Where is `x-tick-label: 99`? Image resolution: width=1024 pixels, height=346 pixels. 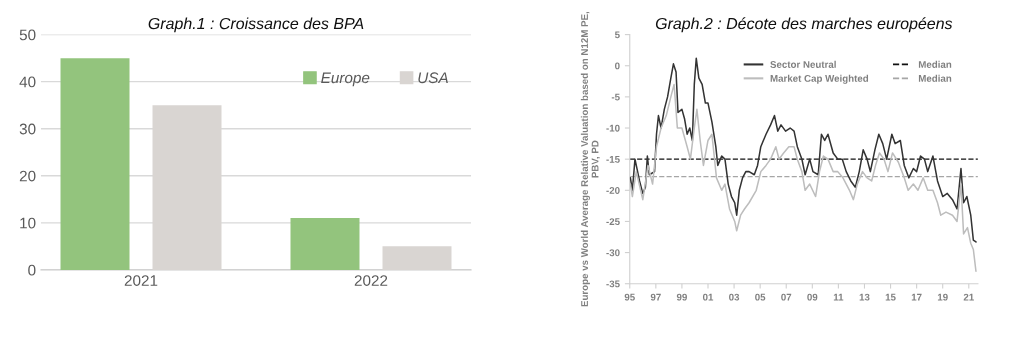 x-tick-label: 99 is located at coordinates (681, 297).